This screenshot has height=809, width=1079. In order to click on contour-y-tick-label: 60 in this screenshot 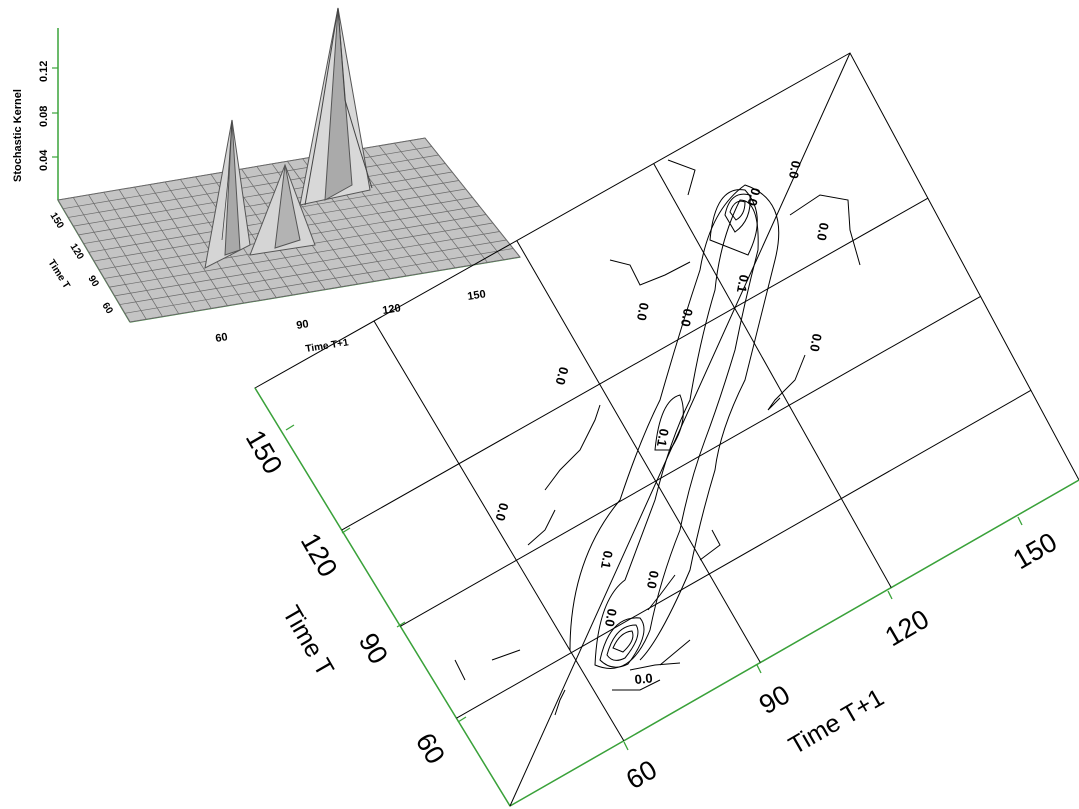, I will do `click(430, 748)`.